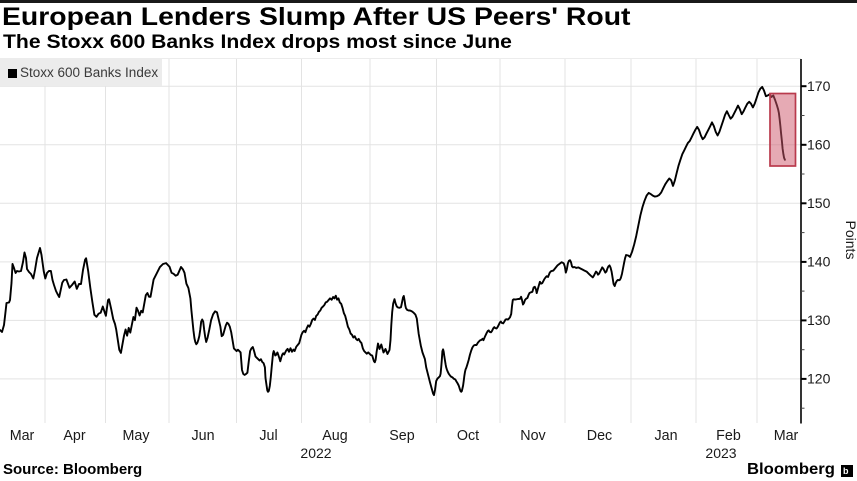  What do you see at coordinates (665, 436) in the screenshot?
I see `svg-text: Jan` at bounding box center [665, 436].